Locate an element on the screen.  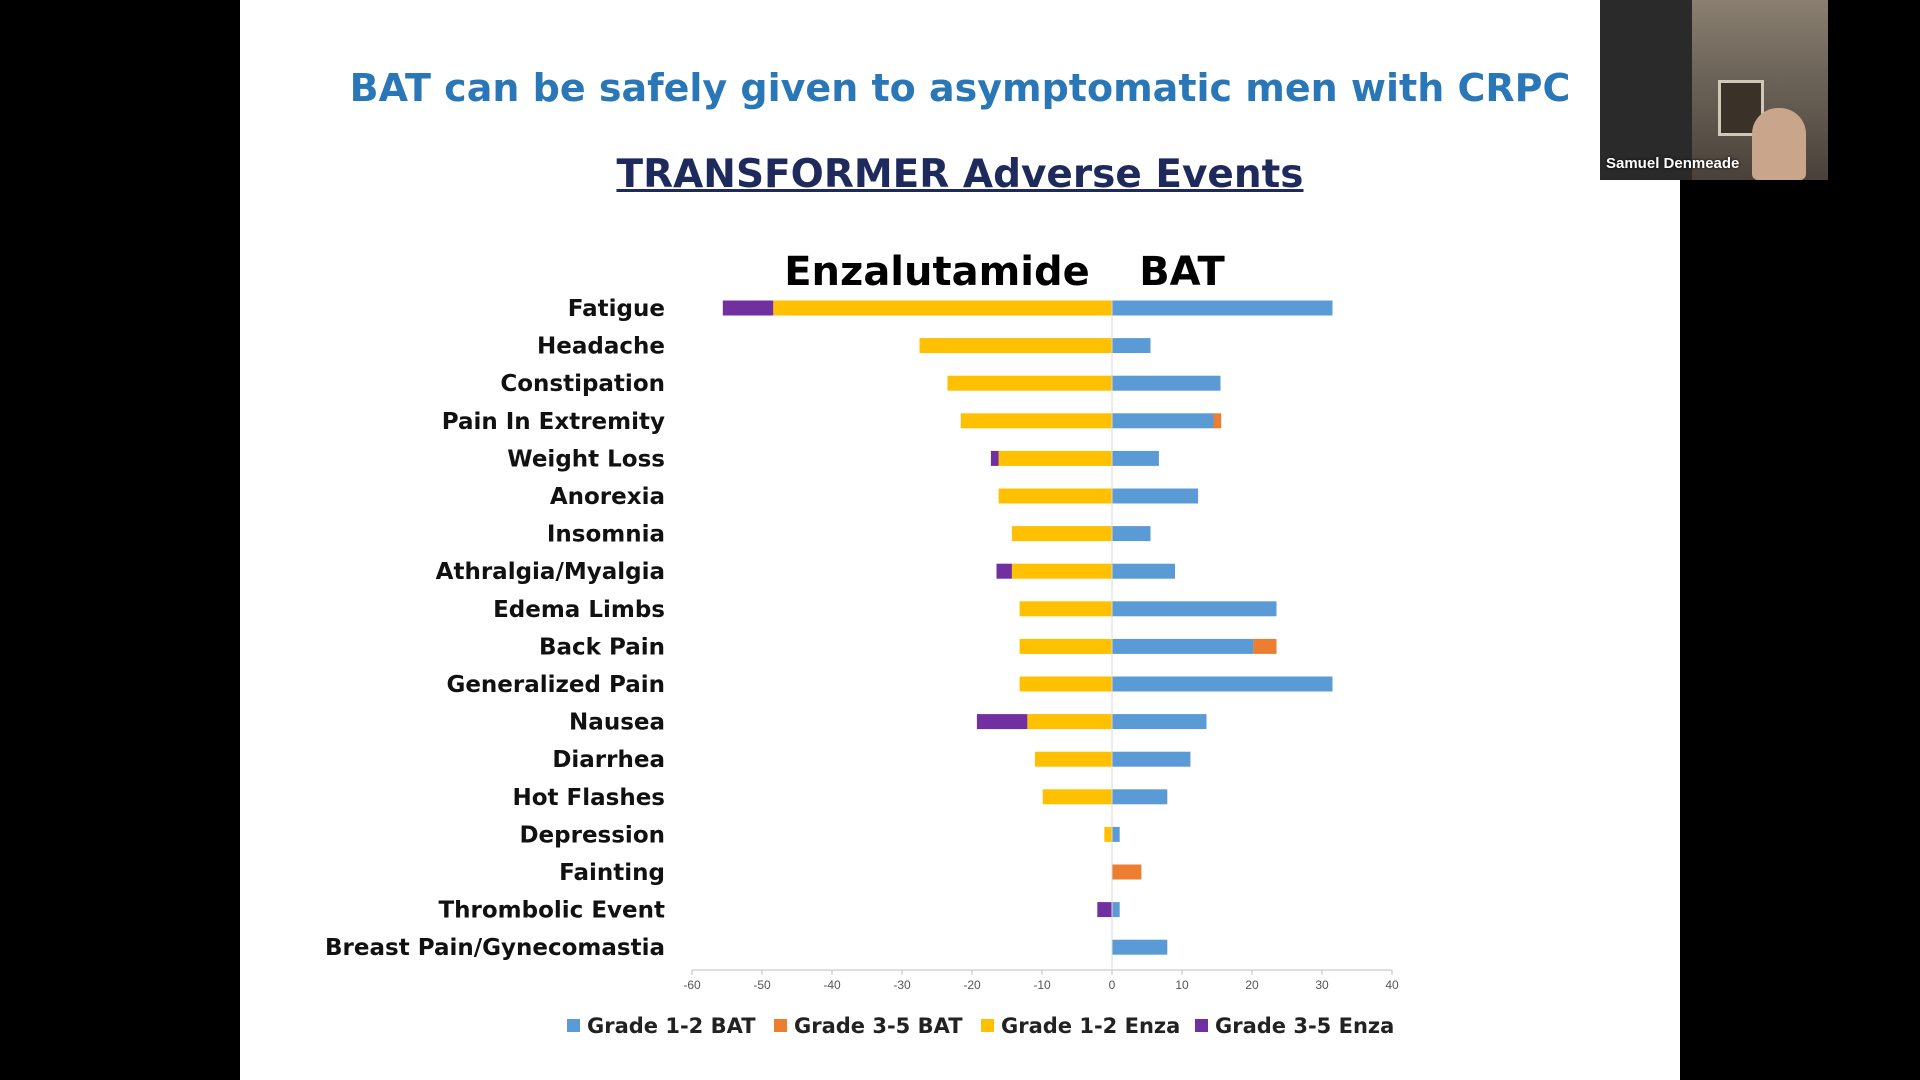
x-tick-label: -60 is located at coordinates (692, 985).